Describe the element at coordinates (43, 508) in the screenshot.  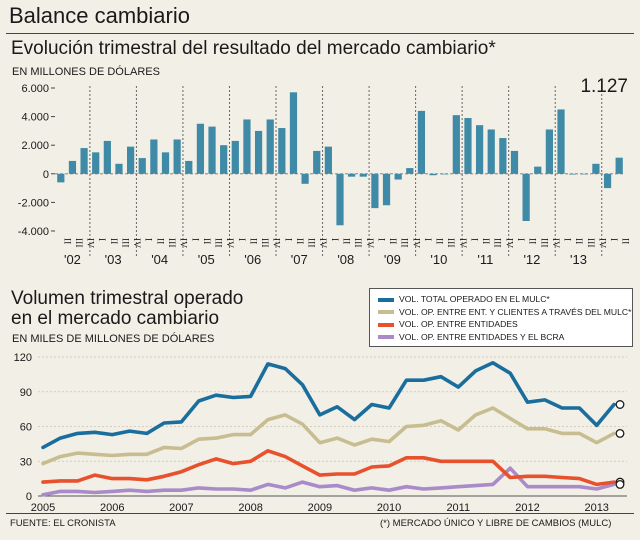
I see `x-tick-label: 2005` at that location.